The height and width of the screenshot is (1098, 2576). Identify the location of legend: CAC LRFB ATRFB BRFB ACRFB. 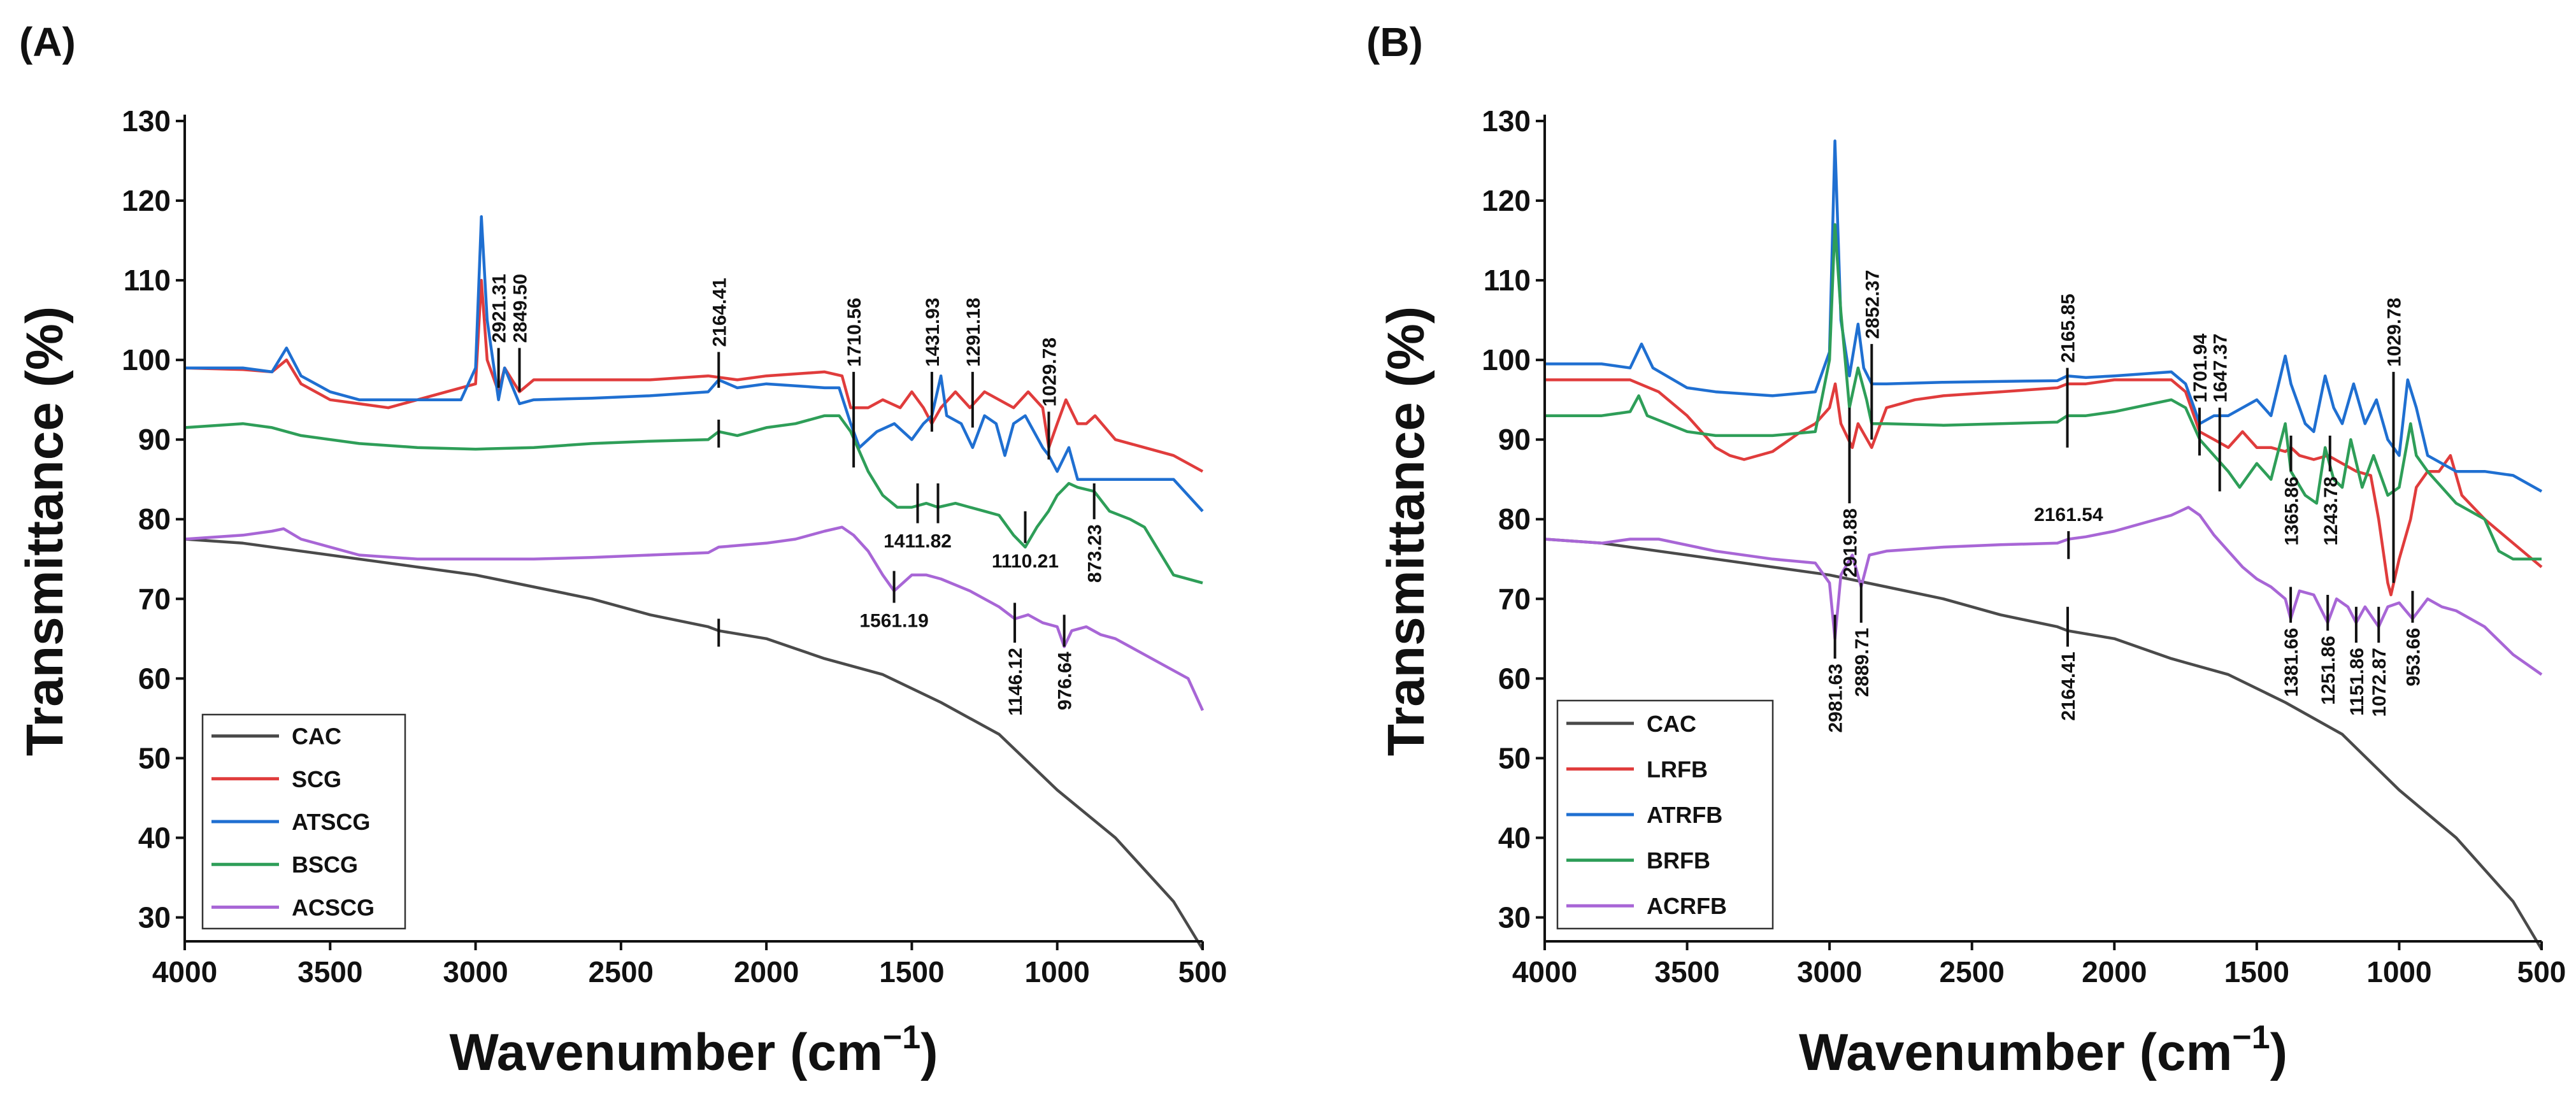
(1665, 814).